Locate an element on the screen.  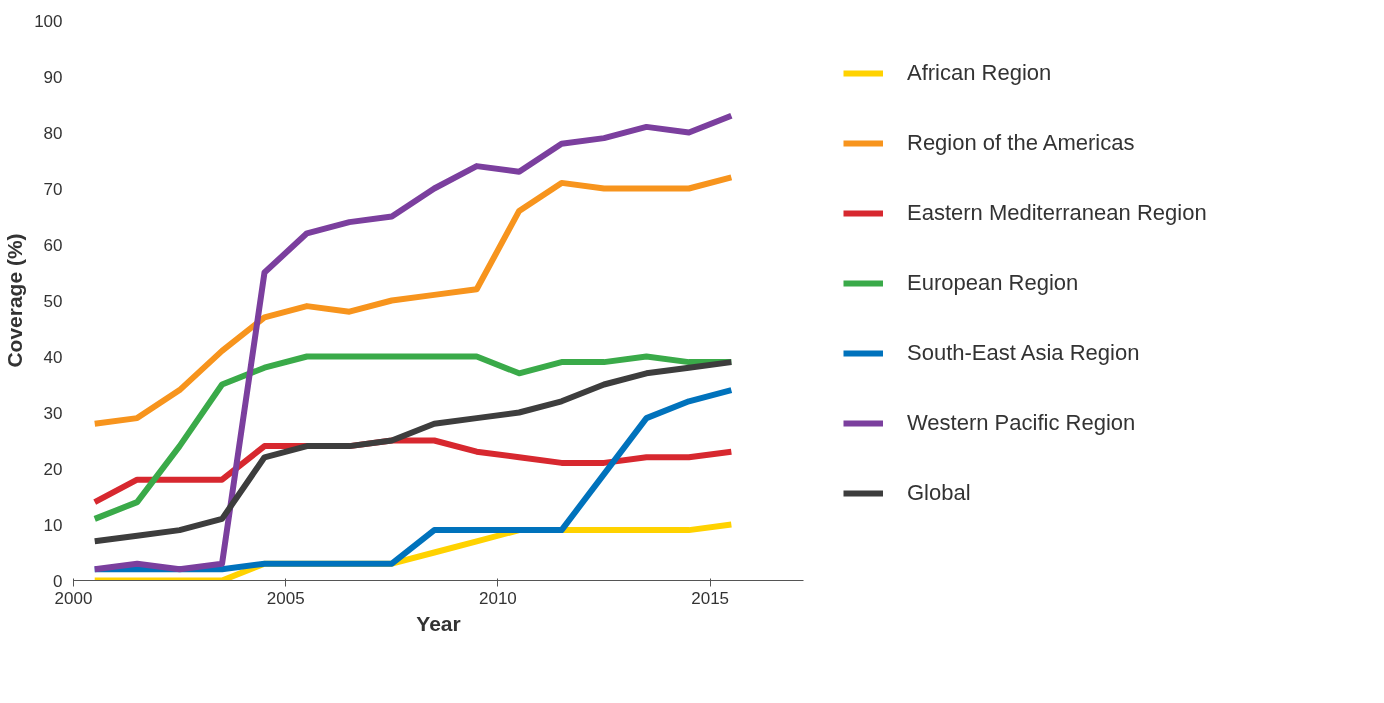
x-tick-label: 2015 is located at coordinates (710, 598).